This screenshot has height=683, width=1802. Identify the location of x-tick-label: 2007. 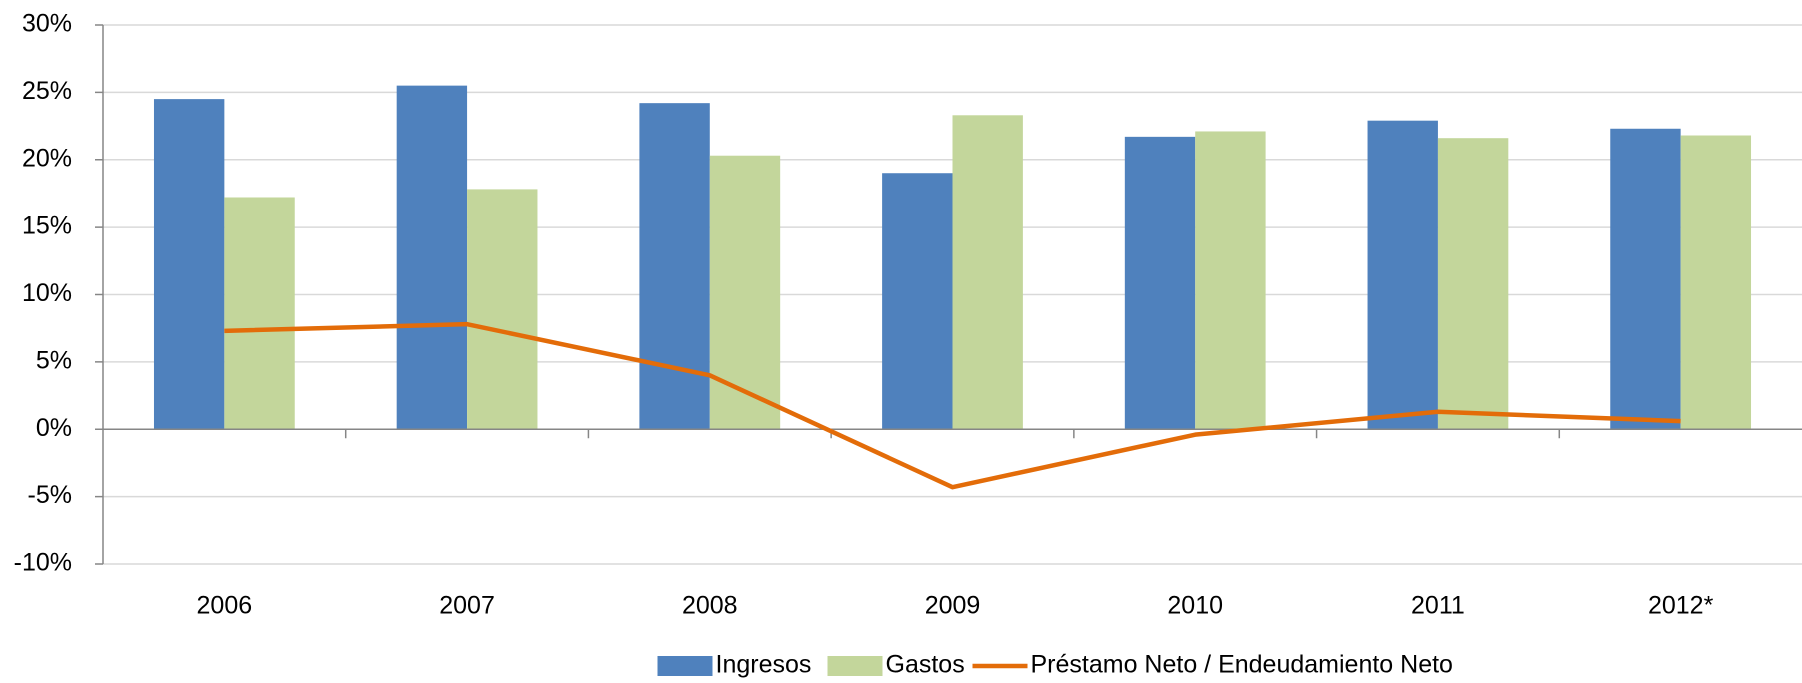
(467, 606).